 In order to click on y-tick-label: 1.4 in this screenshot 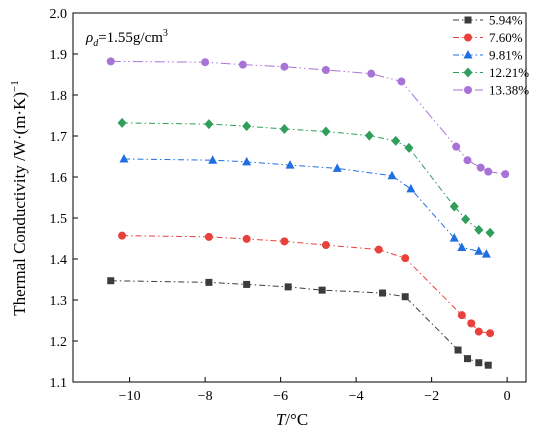, I will do `click(59, 260)`.